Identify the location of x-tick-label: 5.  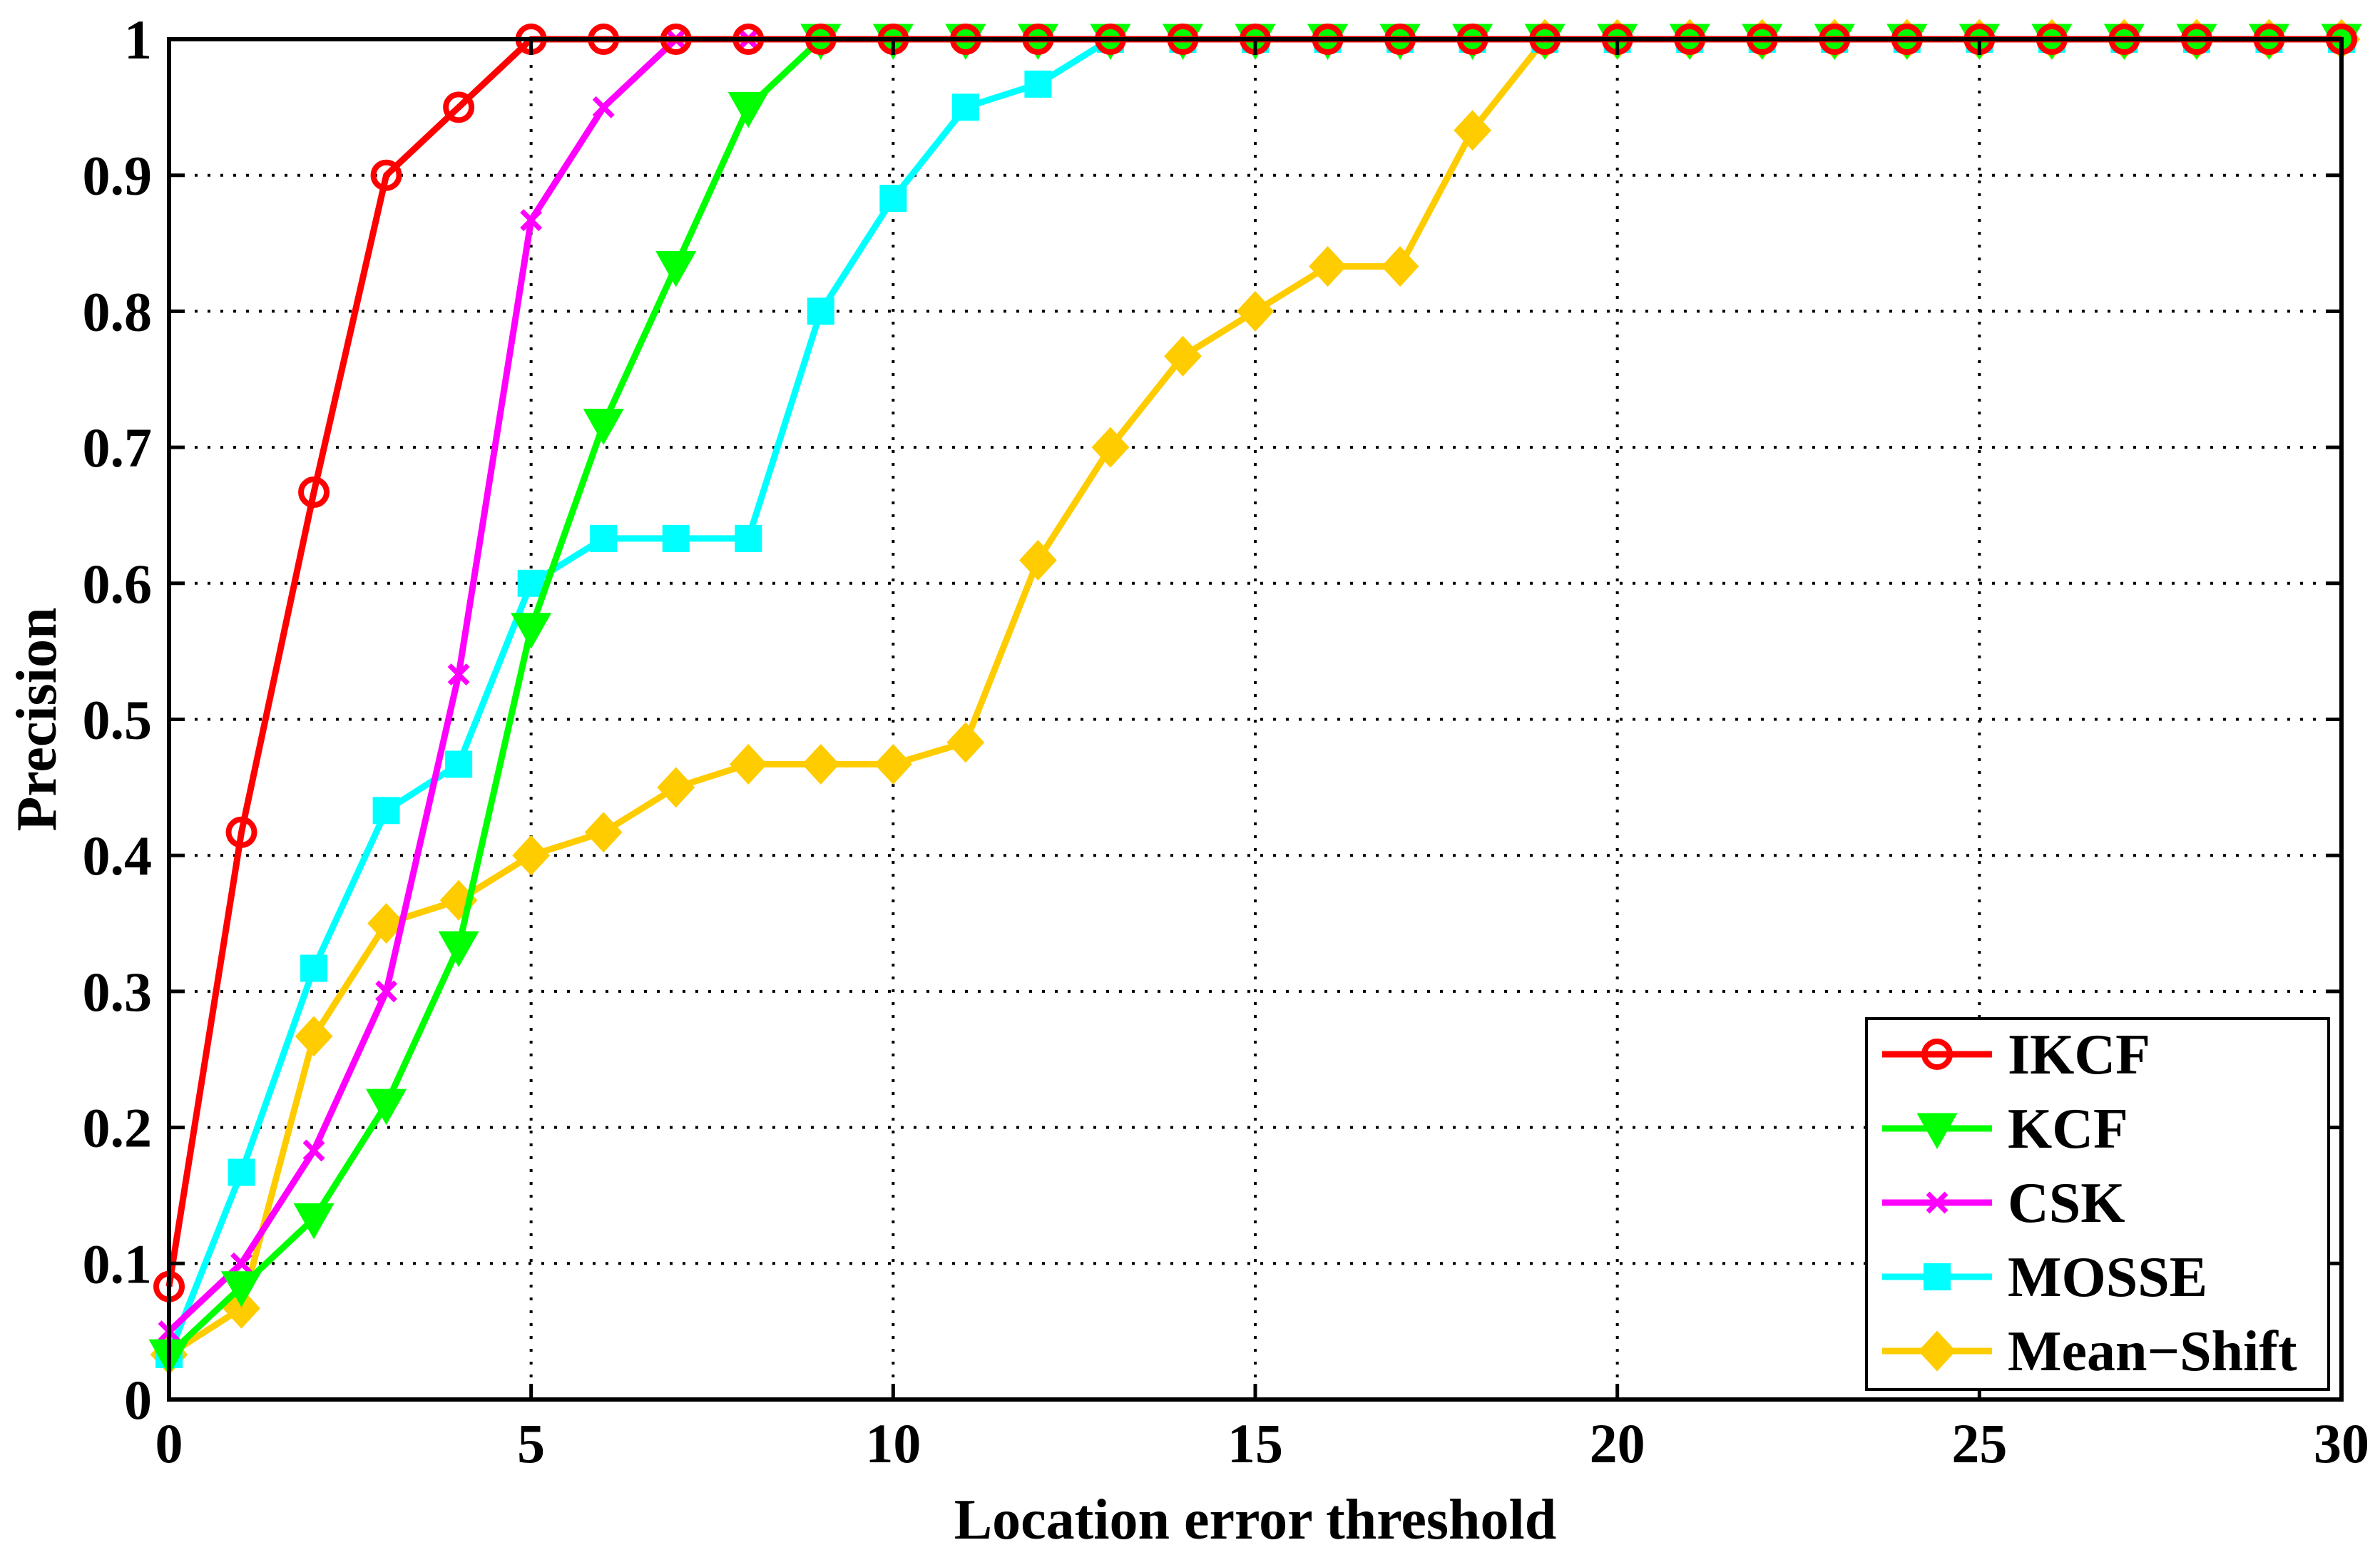
(531, 1443).